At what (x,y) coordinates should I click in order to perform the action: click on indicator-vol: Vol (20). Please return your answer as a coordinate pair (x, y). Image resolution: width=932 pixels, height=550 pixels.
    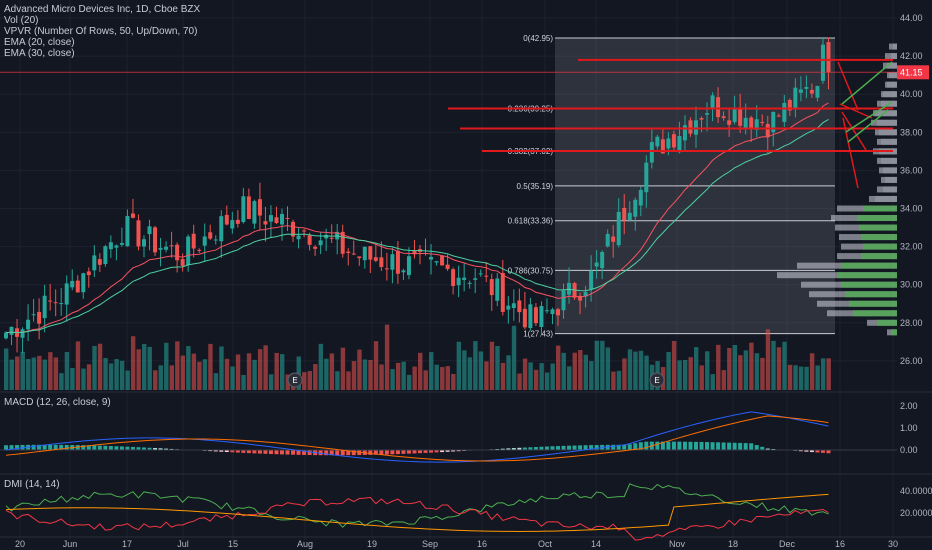
    Looking at the image, I should click on (21, 20).